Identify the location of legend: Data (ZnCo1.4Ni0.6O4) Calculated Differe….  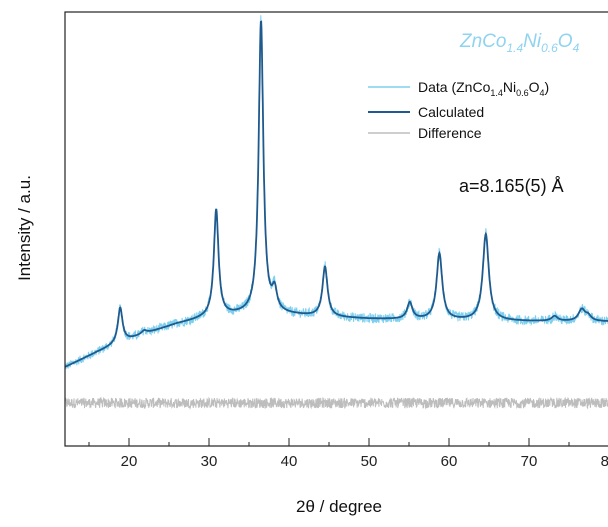
(458, 110).